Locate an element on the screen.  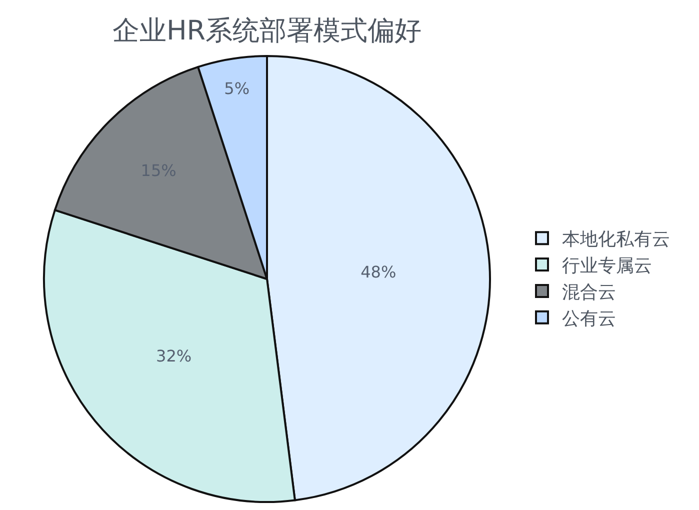
legend-label: 混合云 is located at coordinates (589, 292).